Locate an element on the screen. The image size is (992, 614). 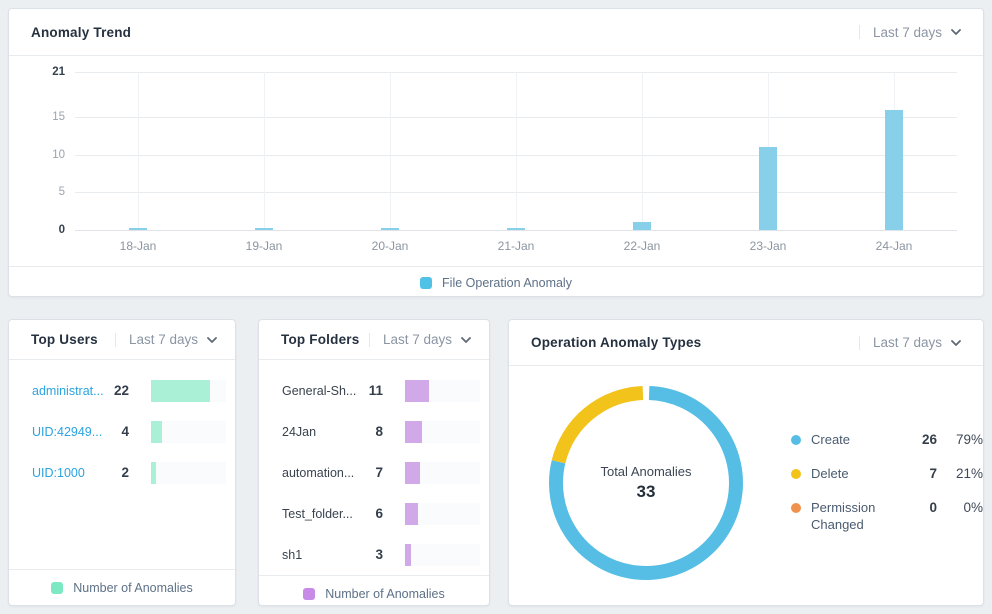
trend-column-18-Jan is located at coordinates (138, 151).